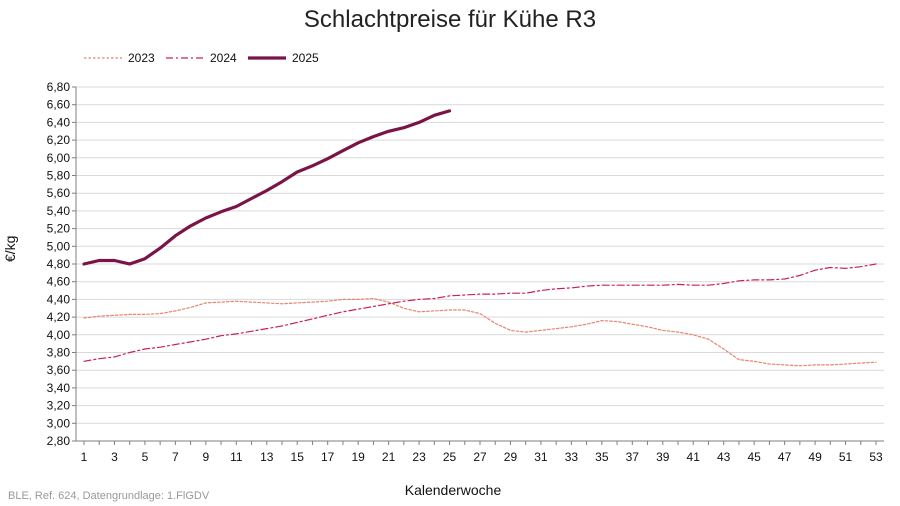  I want to click on x-tick-label: 47, so click(785, 457).